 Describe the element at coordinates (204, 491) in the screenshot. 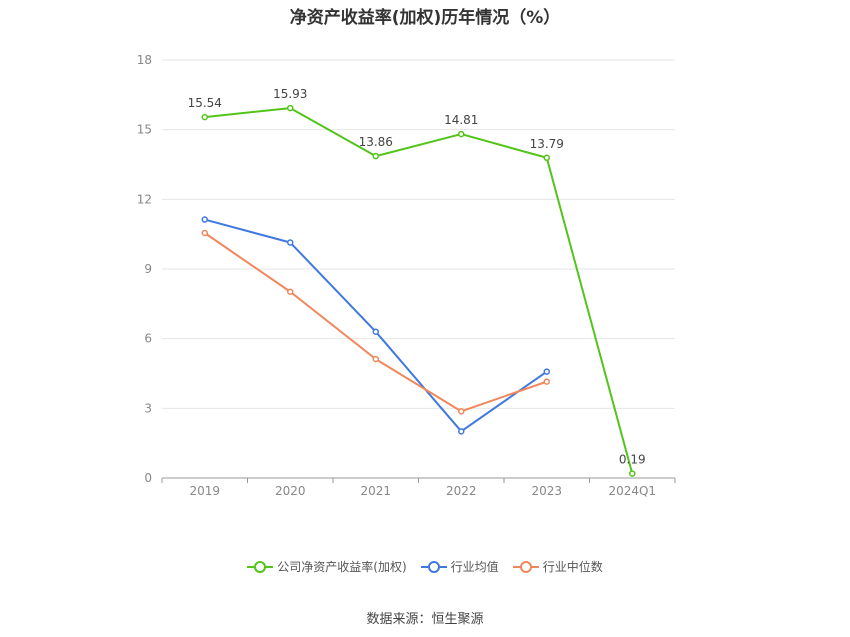

I see `x-tick-label: 2019` at that location.